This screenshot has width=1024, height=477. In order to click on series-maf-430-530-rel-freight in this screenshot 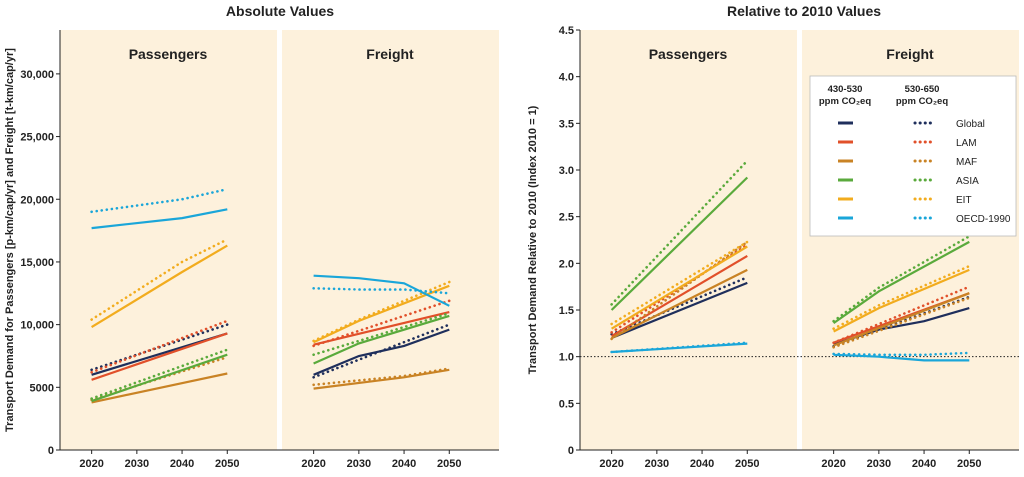, I will do `click(901, 319)`.